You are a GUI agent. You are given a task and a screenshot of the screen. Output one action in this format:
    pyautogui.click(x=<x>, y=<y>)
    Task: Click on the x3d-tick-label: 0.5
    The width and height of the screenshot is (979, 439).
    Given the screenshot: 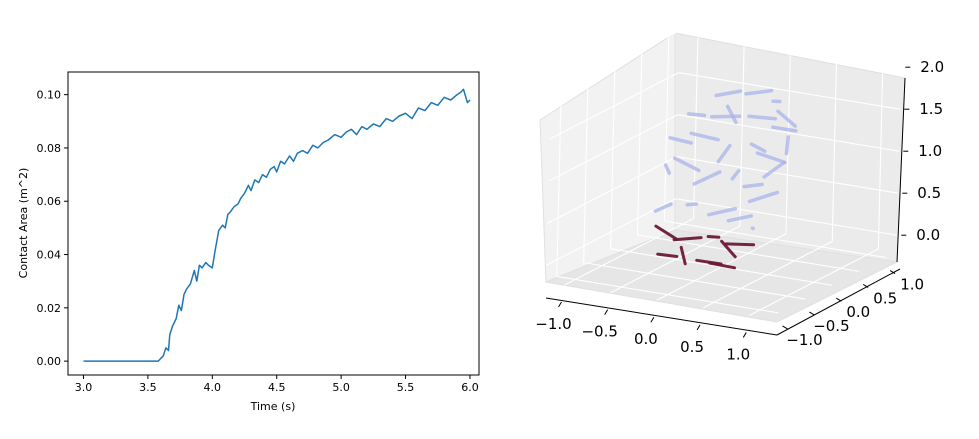 What is the action you would take?
    pyautogui.click(x=692, y=347)
    